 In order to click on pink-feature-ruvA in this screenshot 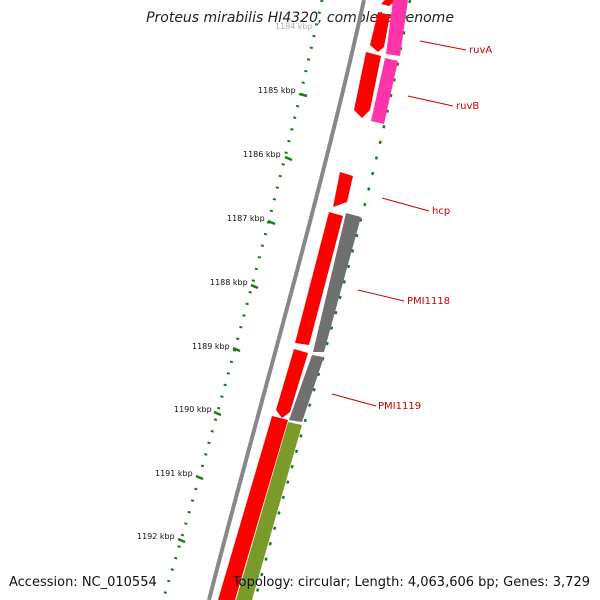, I will do `click(397, 28)`.